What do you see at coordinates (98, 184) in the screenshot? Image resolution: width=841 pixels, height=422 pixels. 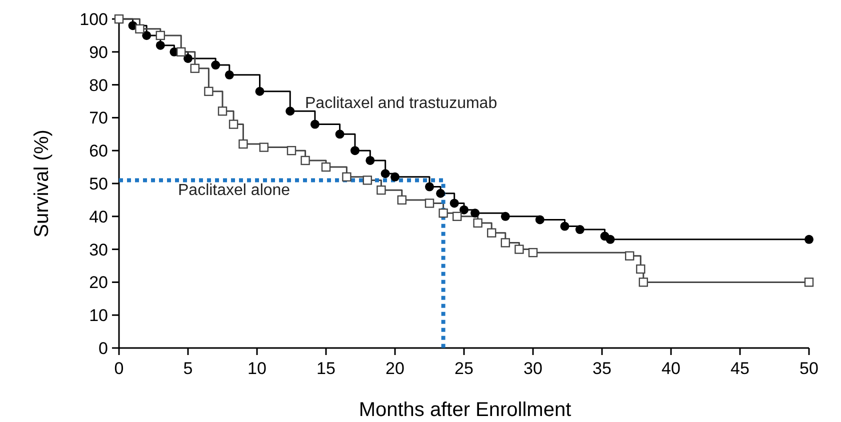 I see `y-tick-label: 50` at bounding box center [98, 184].